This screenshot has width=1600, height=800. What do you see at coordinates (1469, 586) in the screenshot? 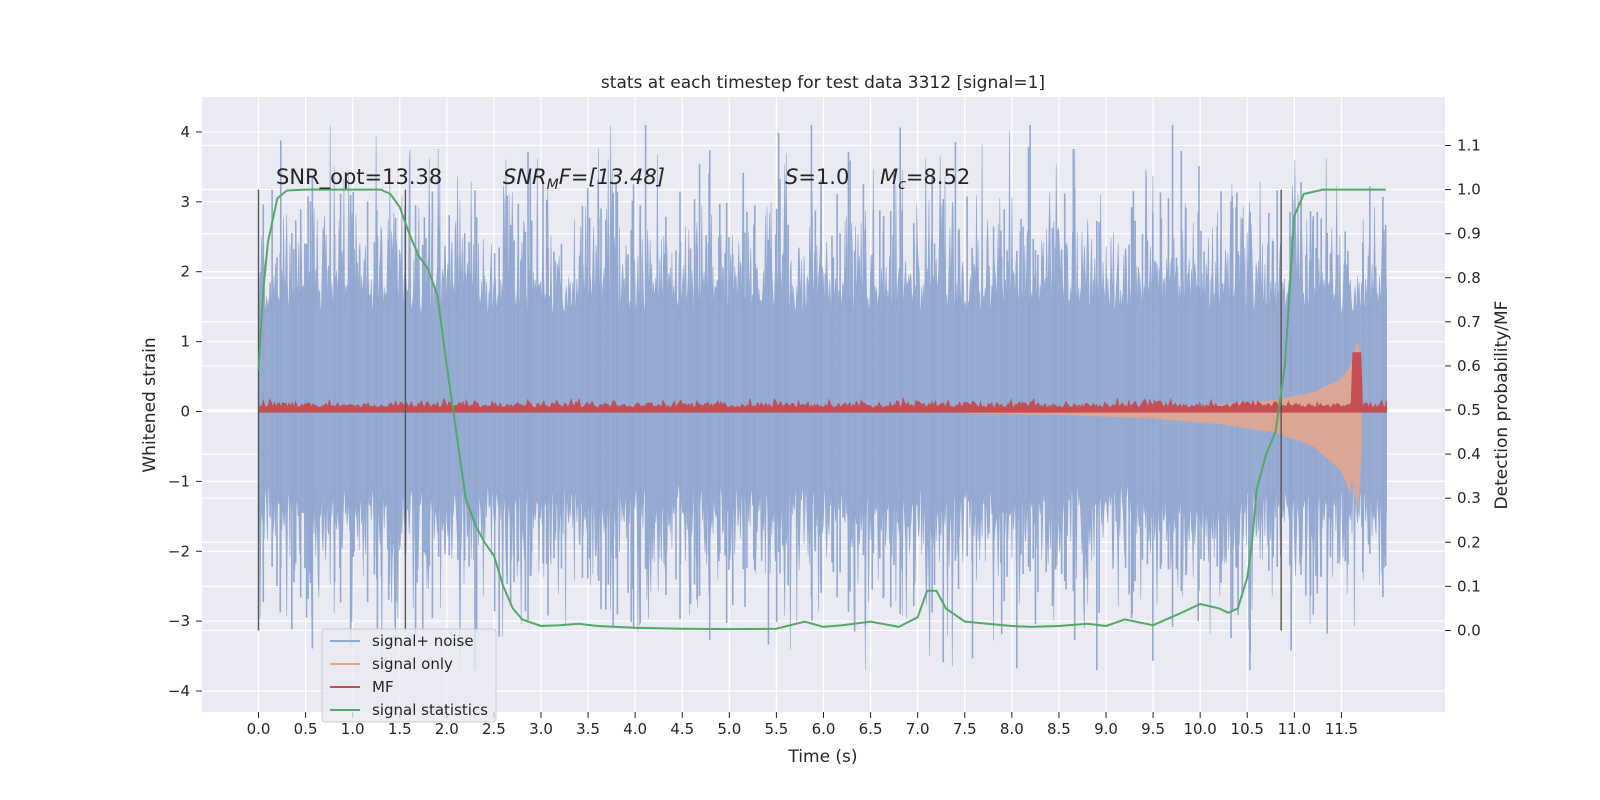
I see `y-tick-label-right: 0.1` at bounding box center [1469, 586].